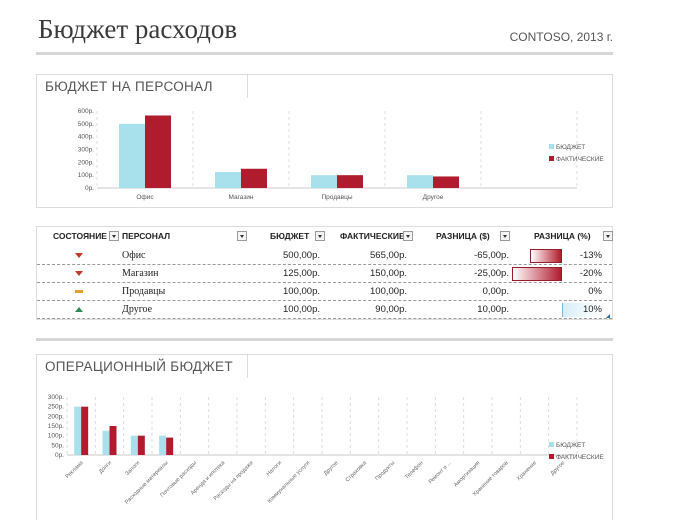  What do you see at coordinates (495, 291) in the screenshot?
I see `cell-diff: 0,00р.` at bounding box center [495, 291].